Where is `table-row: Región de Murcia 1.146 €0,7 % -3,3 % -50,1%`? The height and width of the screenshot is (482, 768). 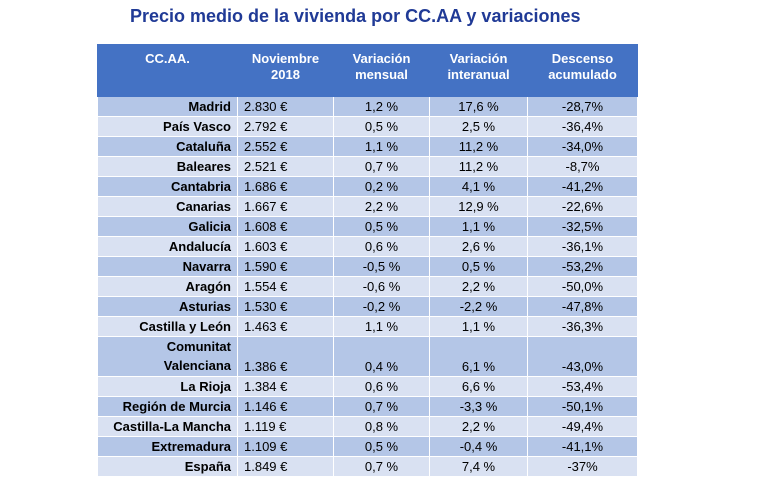
table-row: Región de Murcia 1.146 €0,7 % -3,3 % -50,1% is located at coordinates (367, 406).